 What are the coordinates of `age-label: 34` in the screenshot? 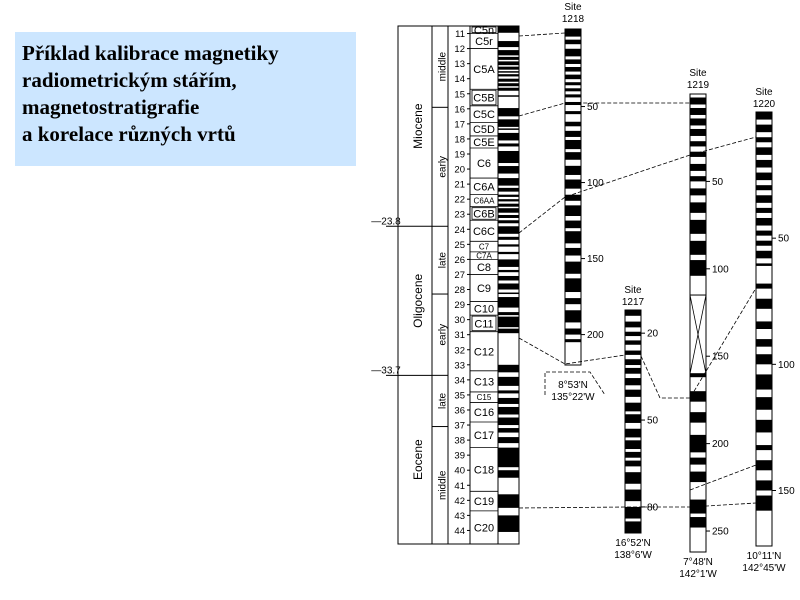 It's located at (459, 380).